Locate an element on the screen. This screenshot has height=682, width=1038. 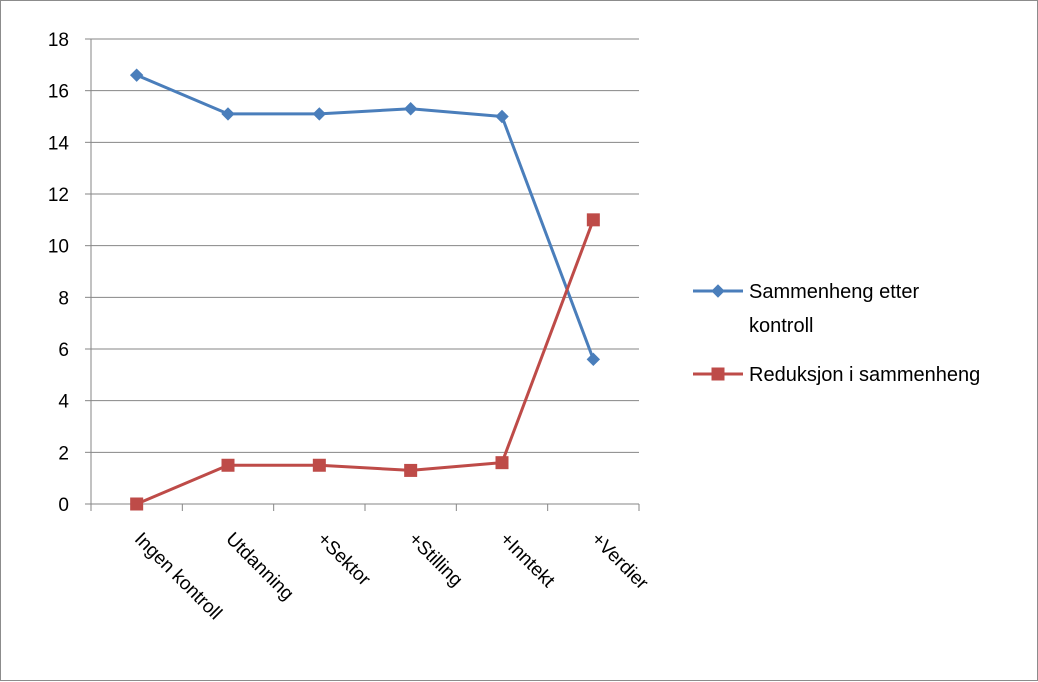
y-tick-label: 10 is located at coordinates (58, 247).